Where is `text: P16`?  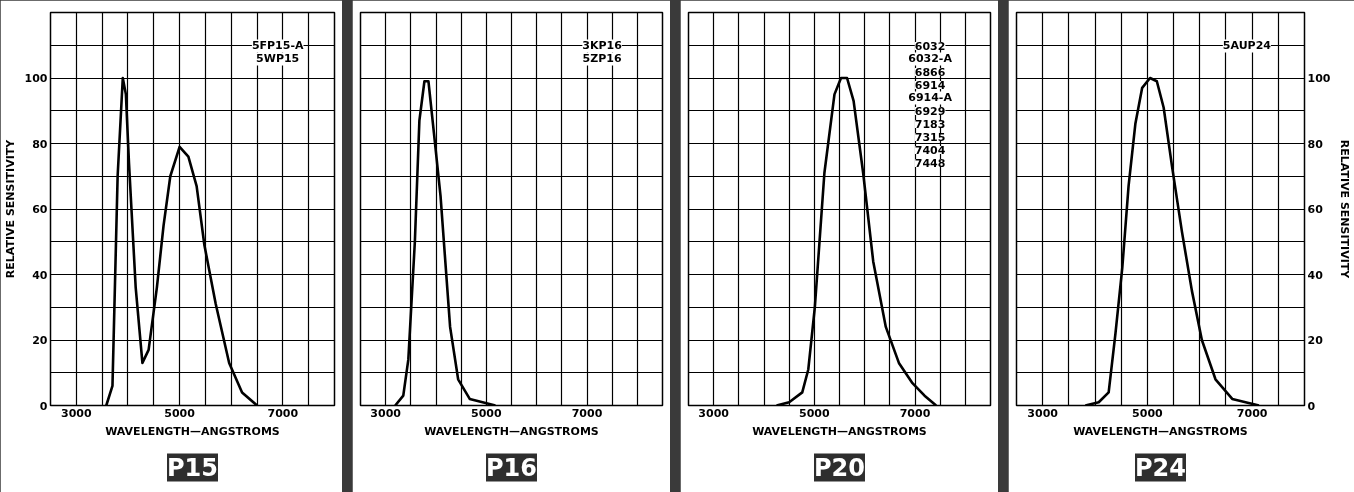 text: P16 is located at coordinates (512, 467).